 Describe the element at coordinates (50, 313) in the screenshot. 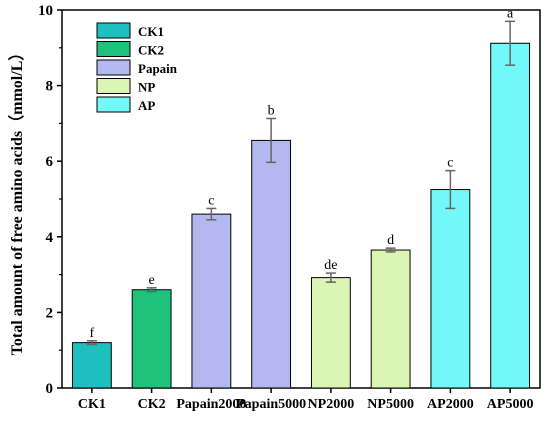

I see `y-tick-label: 2` at that location.